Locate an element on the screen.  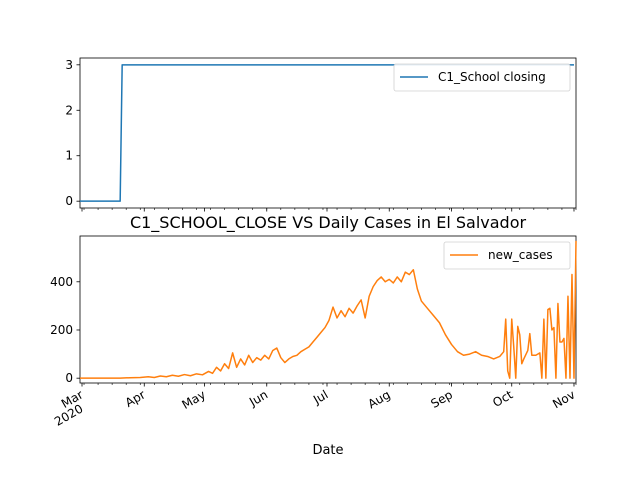
x-tick-label: Jul is located at coordinates (320, 397).